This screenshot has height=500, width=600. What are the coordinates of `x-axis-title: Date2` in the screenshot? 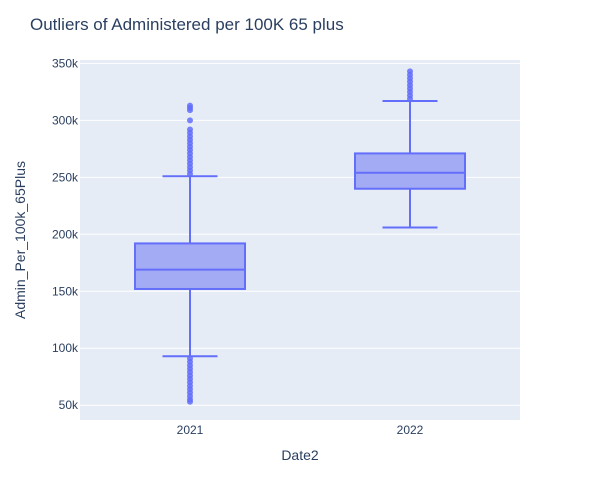 It's located at (300, 455).